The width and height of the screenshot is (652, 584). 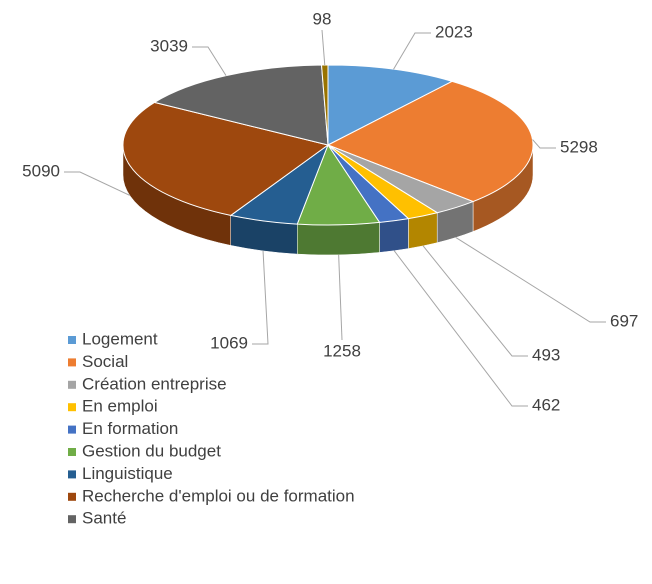 What do you see at coordinates (579, 146) in the screenshot?
I see `data-label: 5298` at bounding box center [579, 146].